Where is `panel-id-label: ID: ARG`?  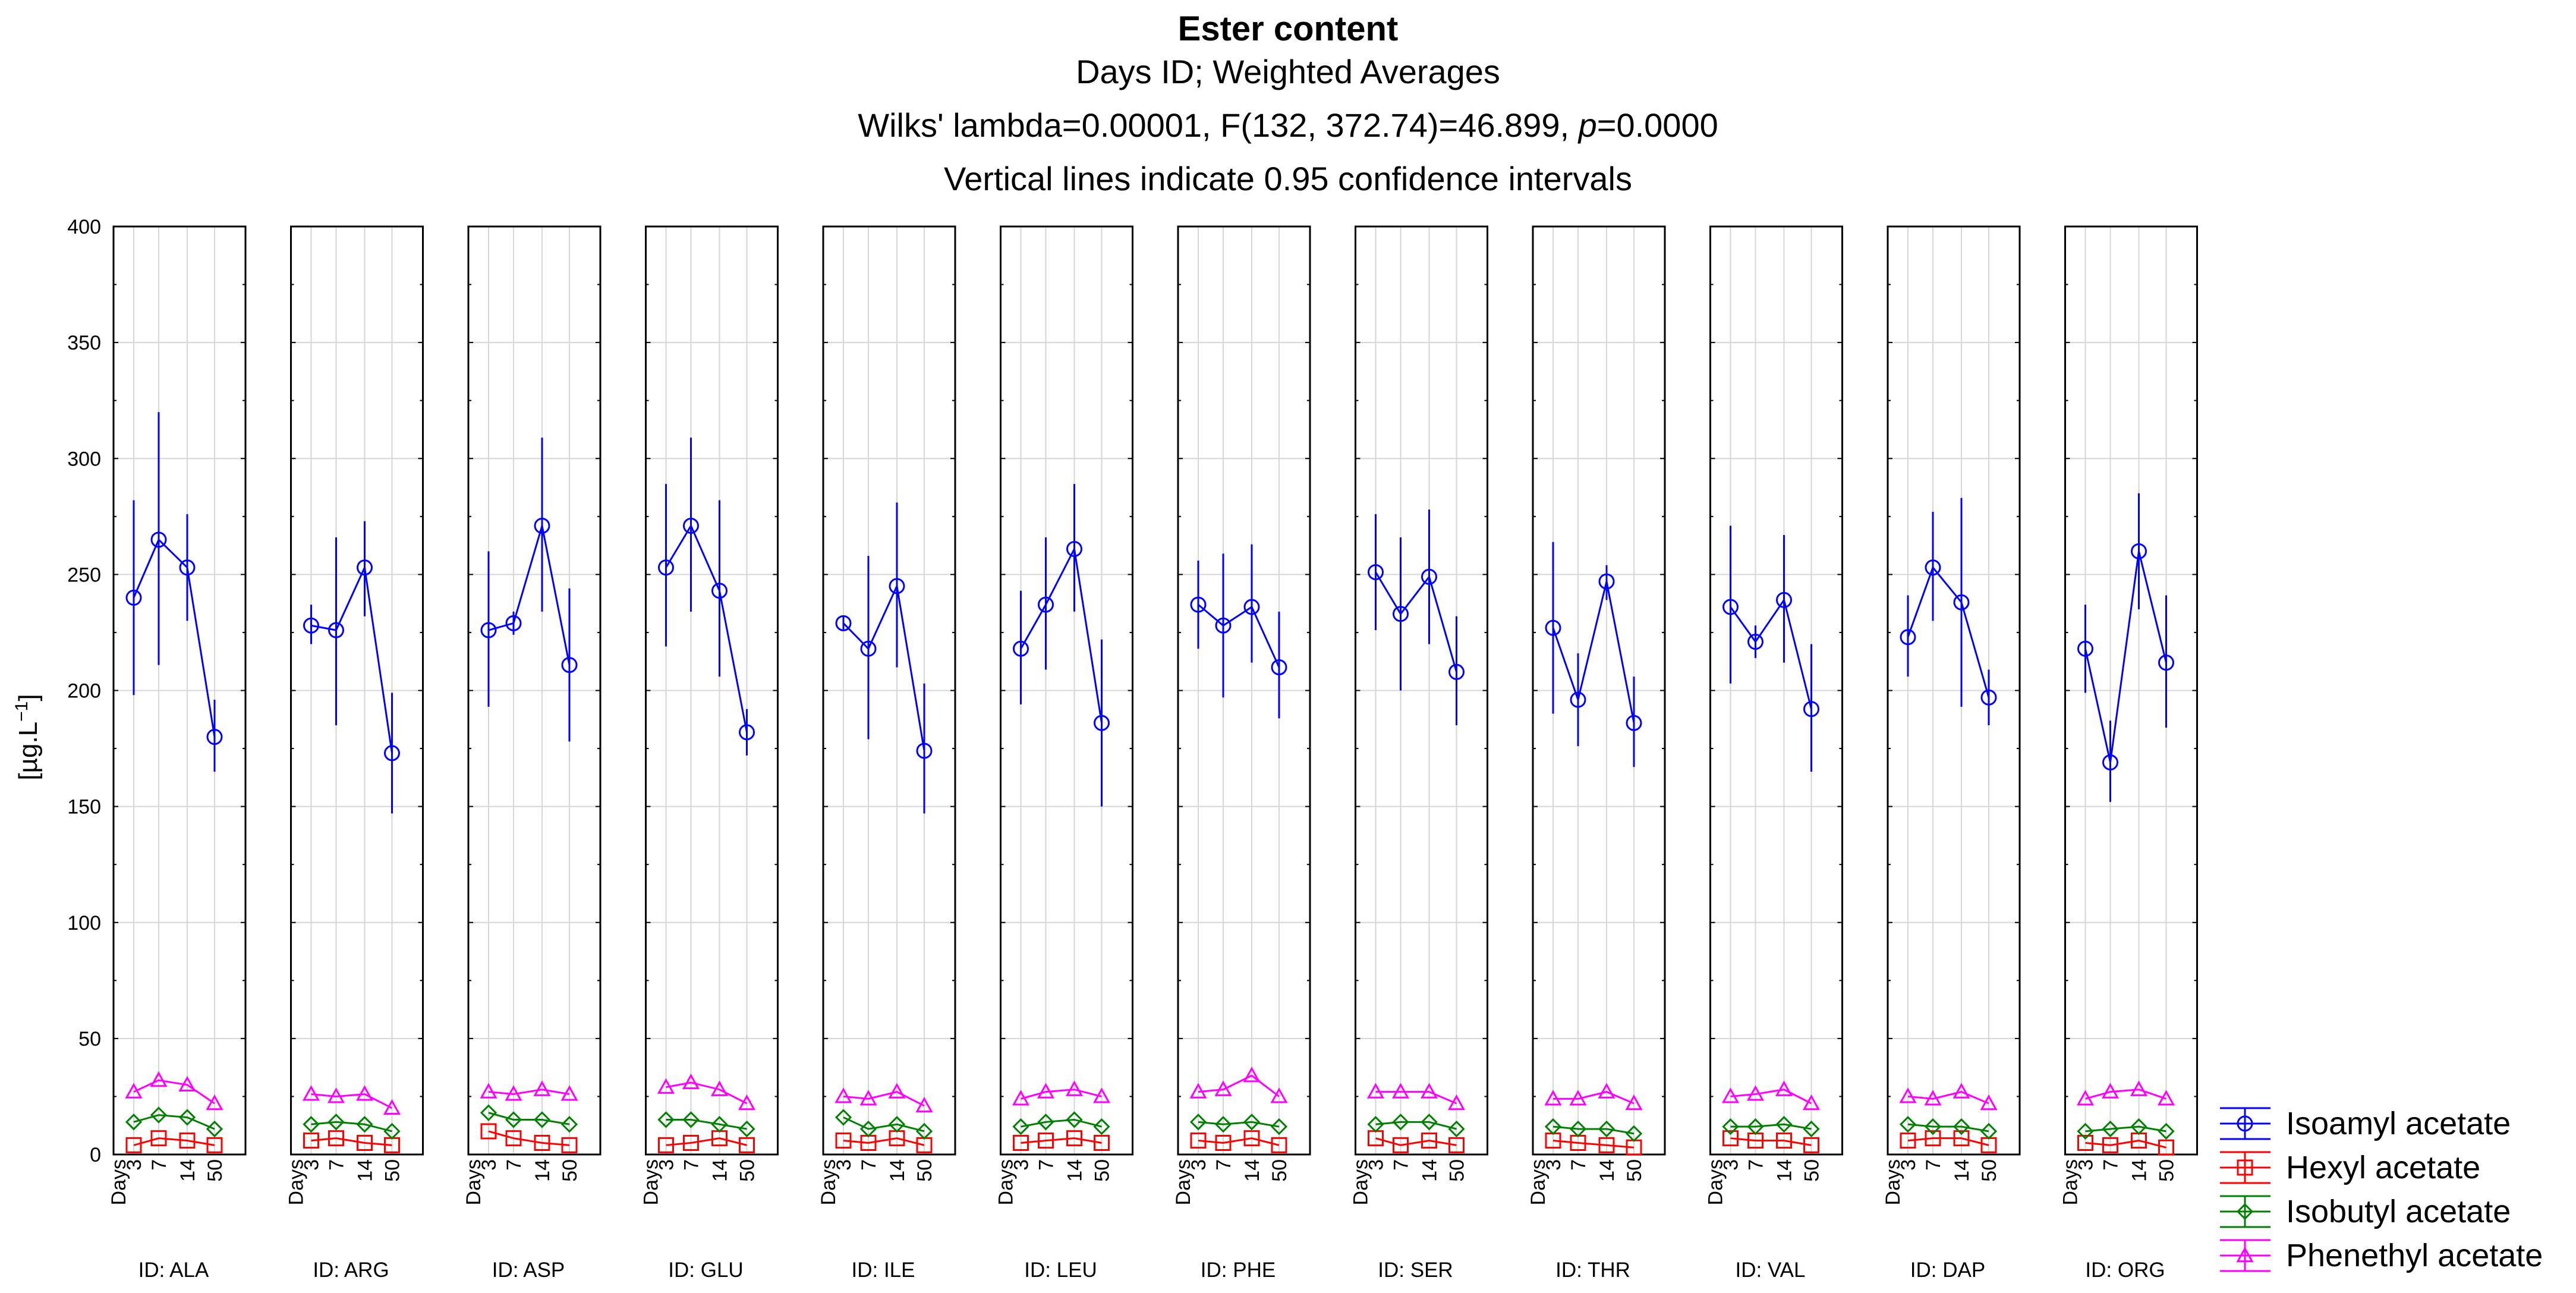 panel-id-label: ID: ARG is located at coordinates (351, 1270).